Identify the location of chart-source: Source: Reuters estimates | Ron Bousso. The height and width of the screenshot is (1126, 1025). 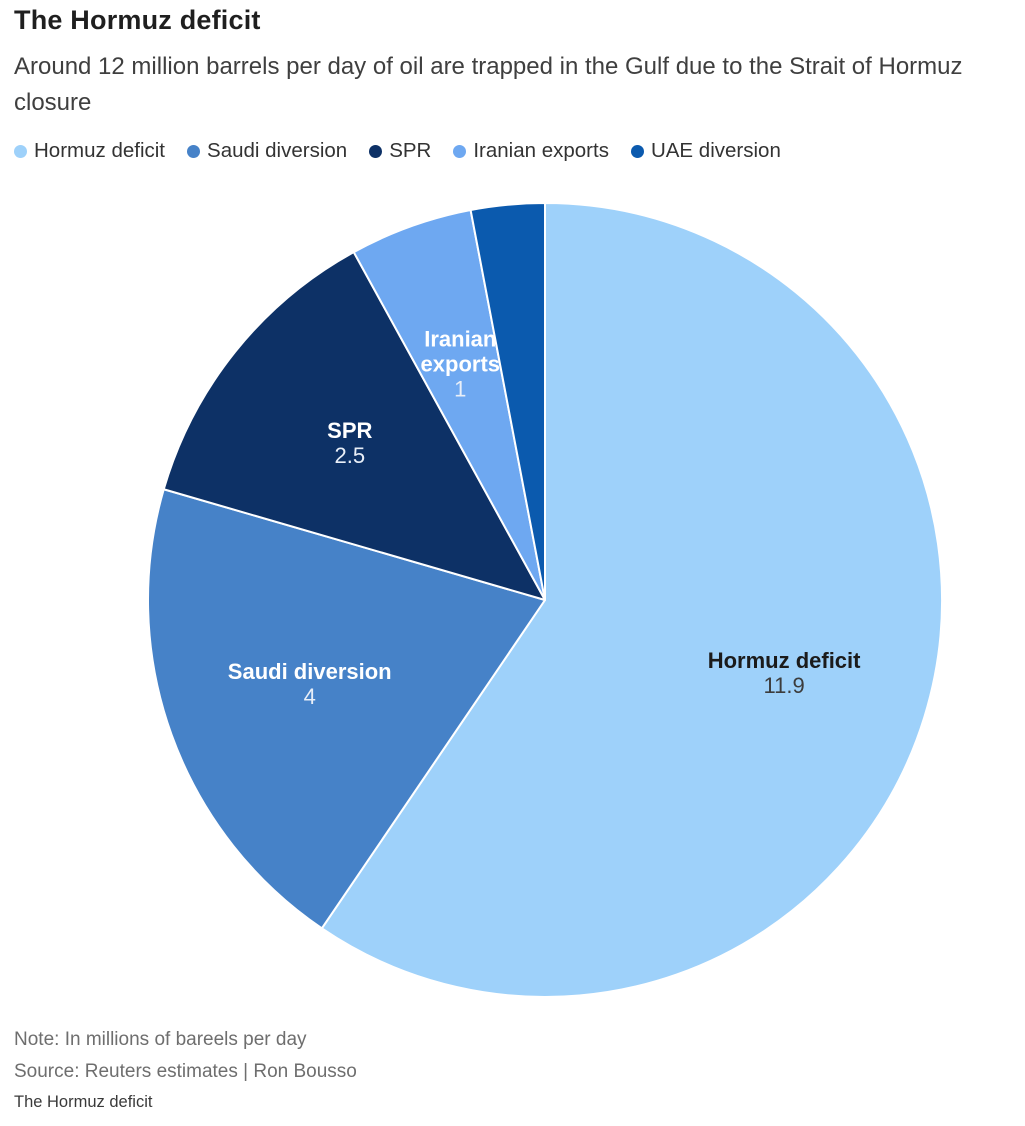
(185, 1071).